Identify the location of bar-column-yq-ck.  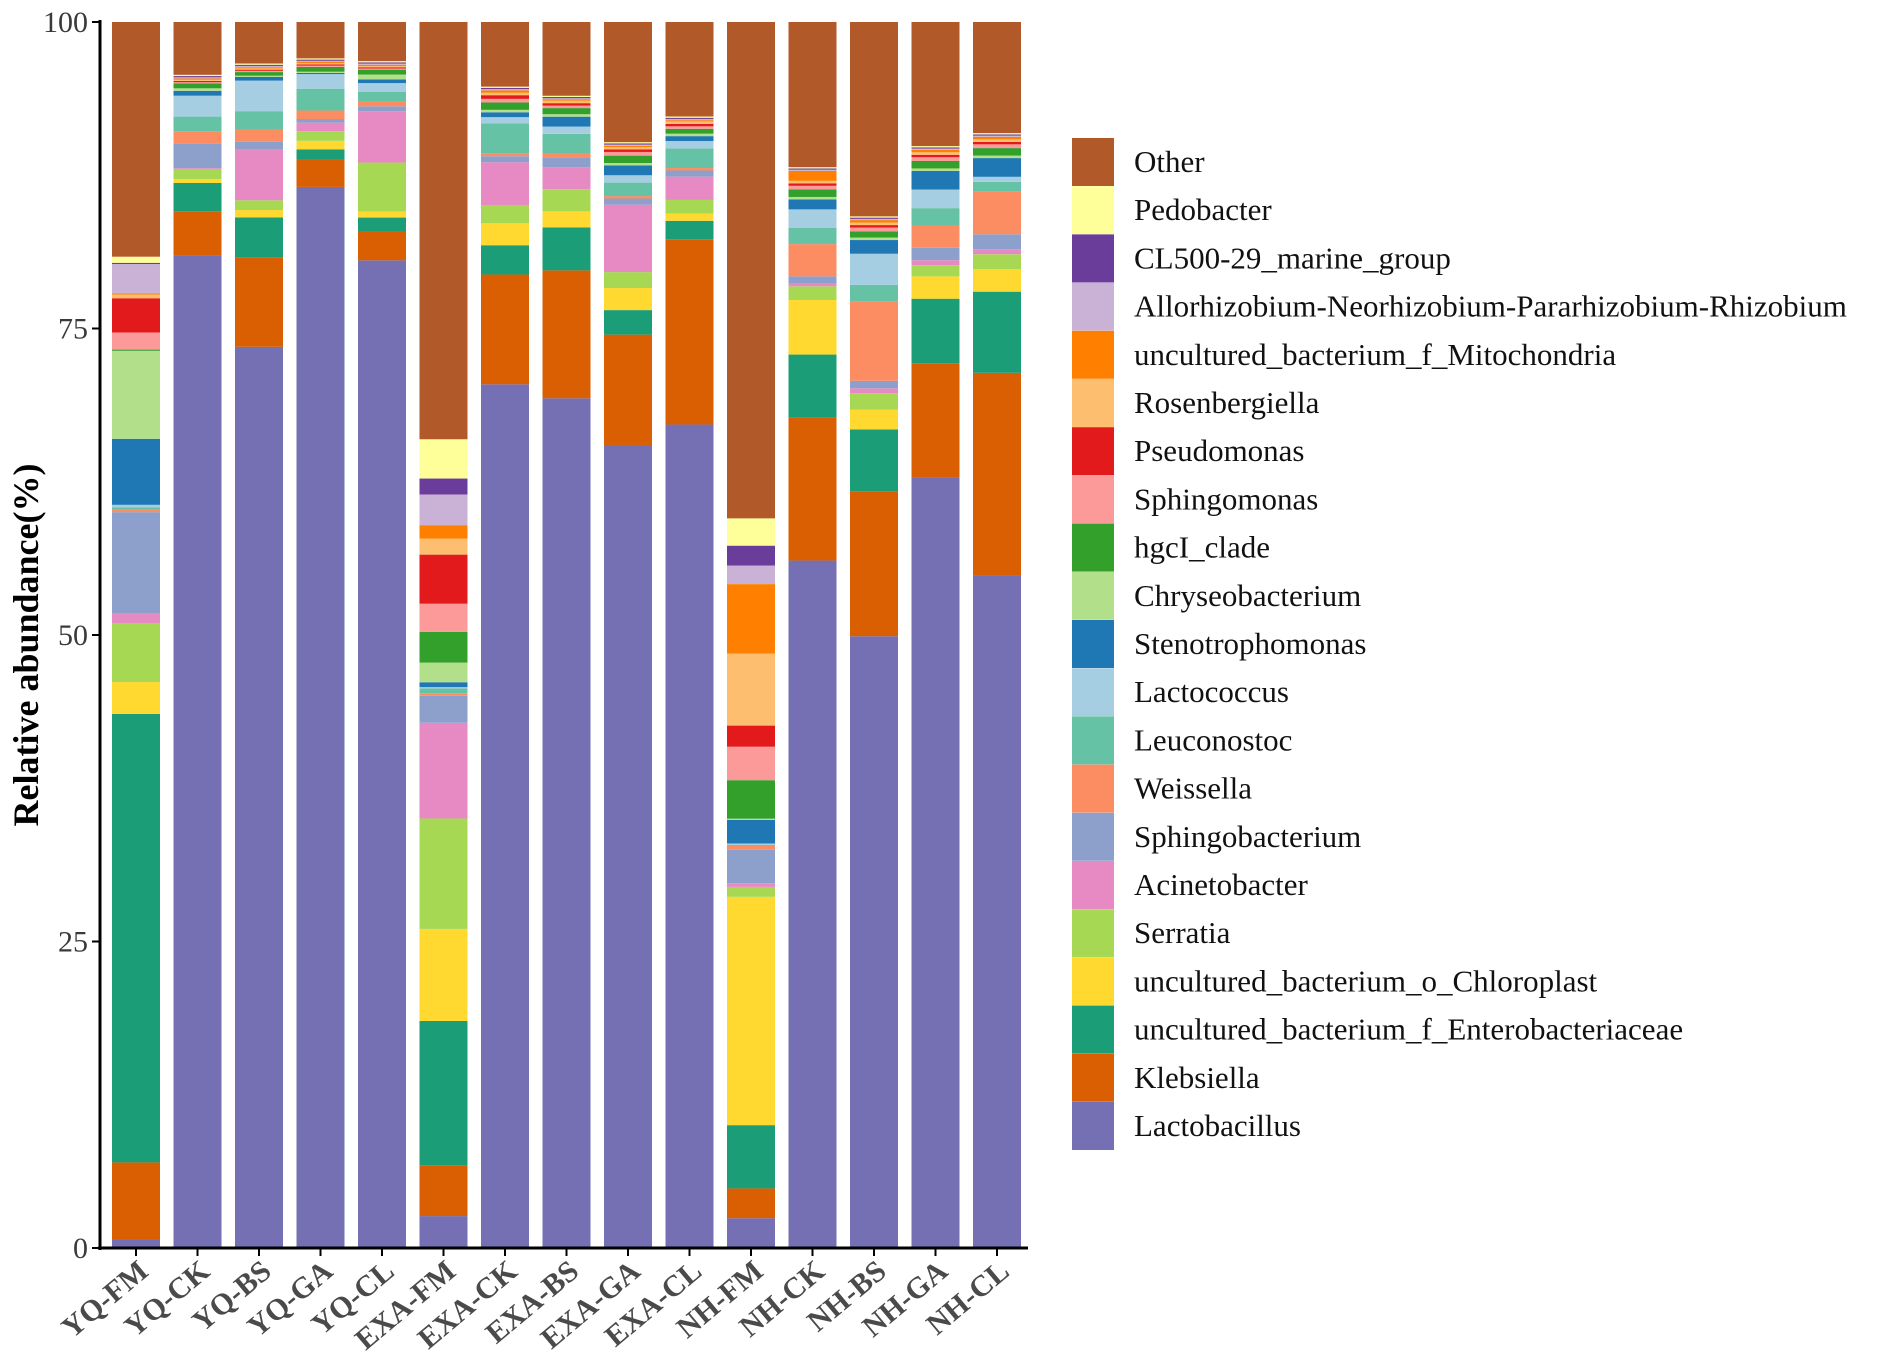
(197, 635).